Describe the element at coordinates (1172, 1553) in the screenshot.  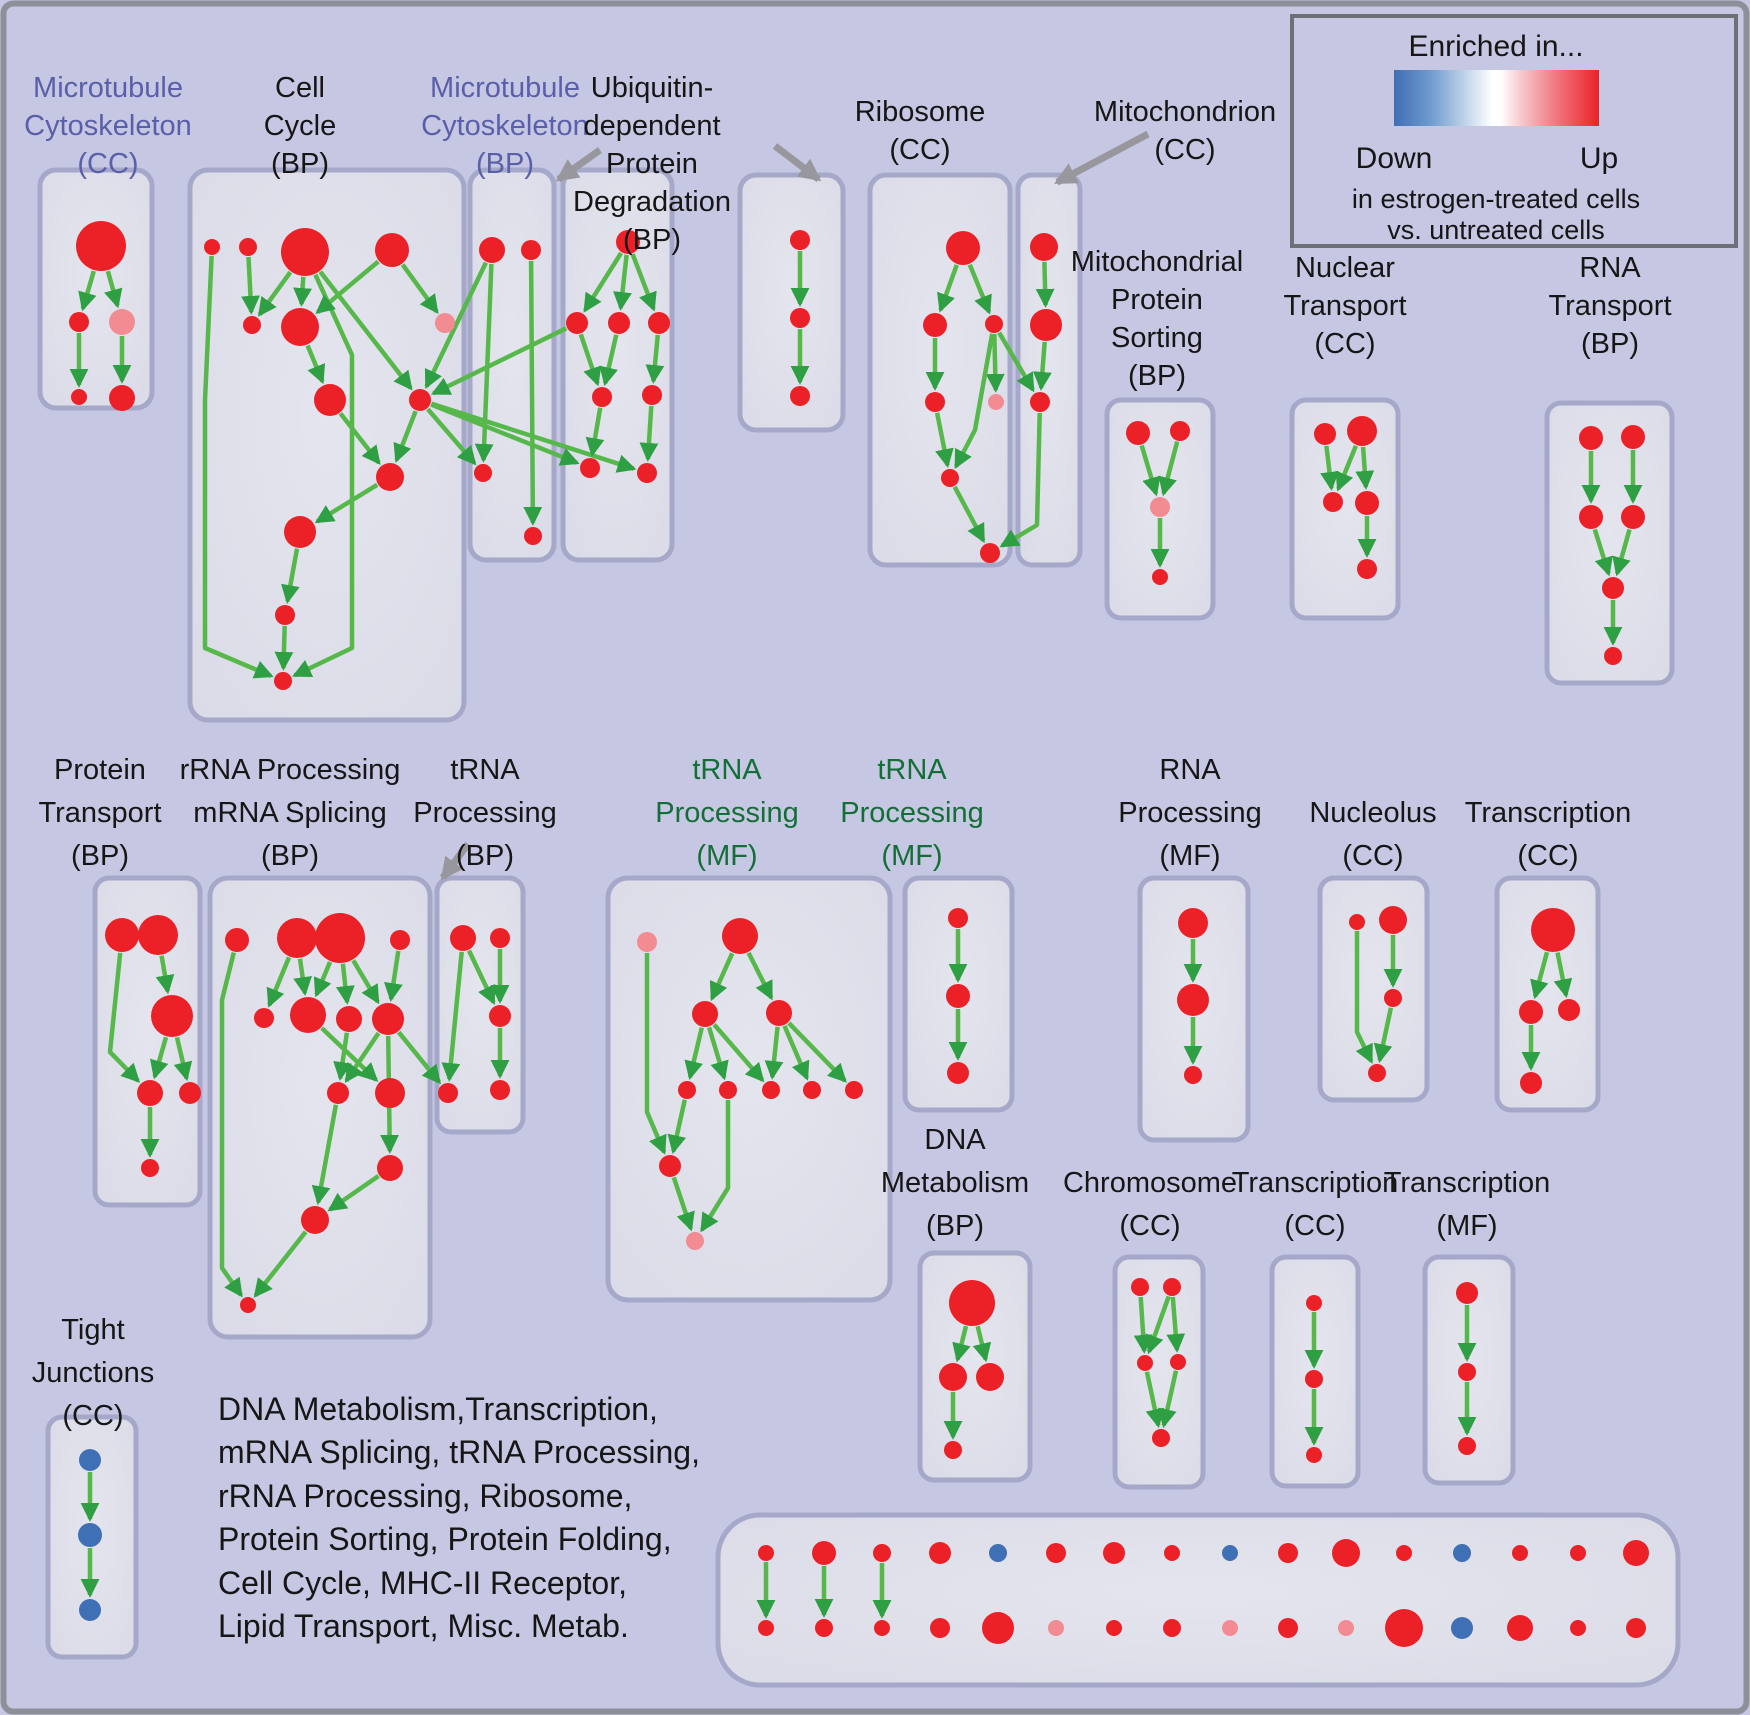
I see `node-z8t` at that location.